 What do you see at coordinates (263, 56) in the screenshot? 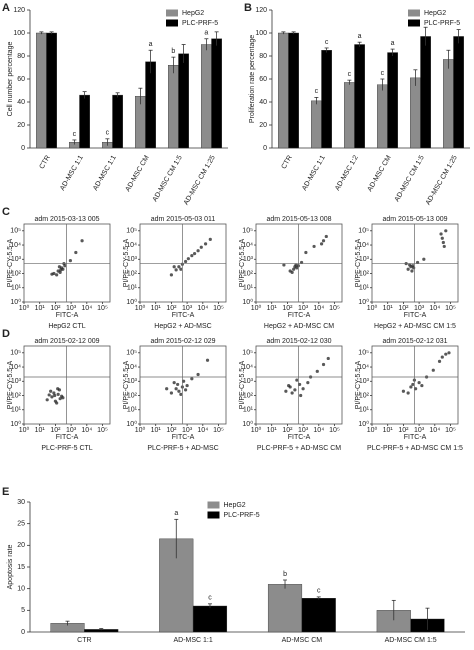
I see `y-tick-label: 80` at bounding box center [263, 56].